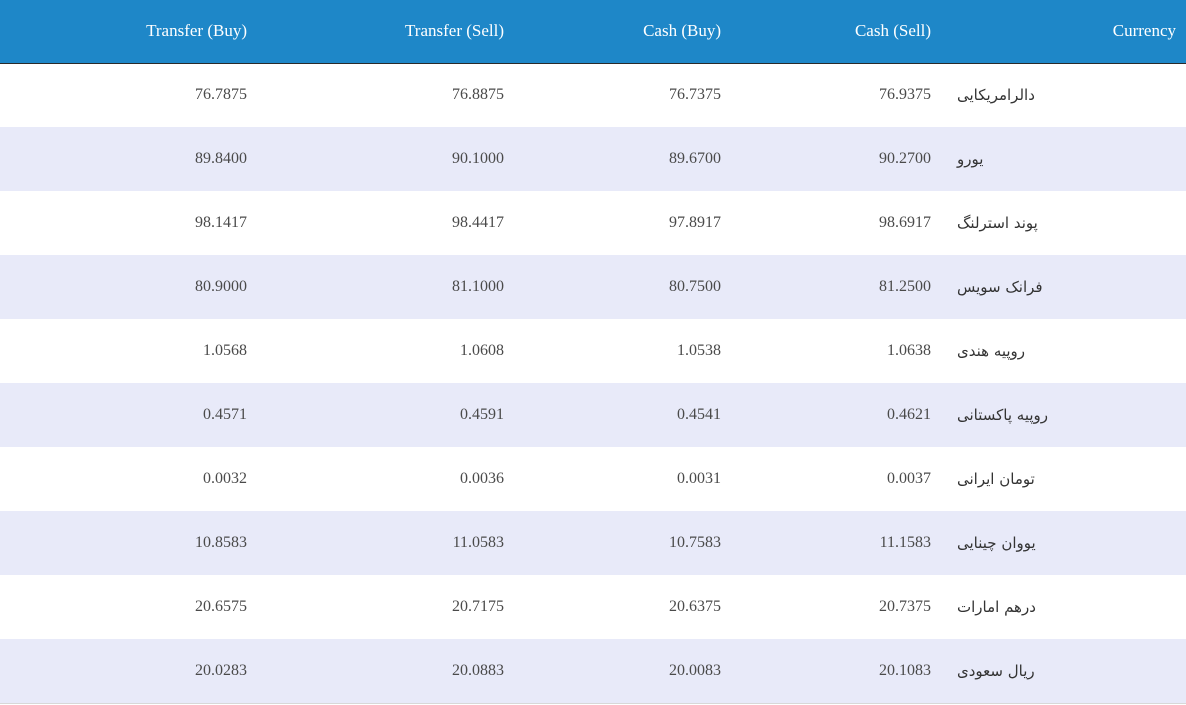  I want to click on cell-transfer-buy: 80.9000, so click(221, 286).